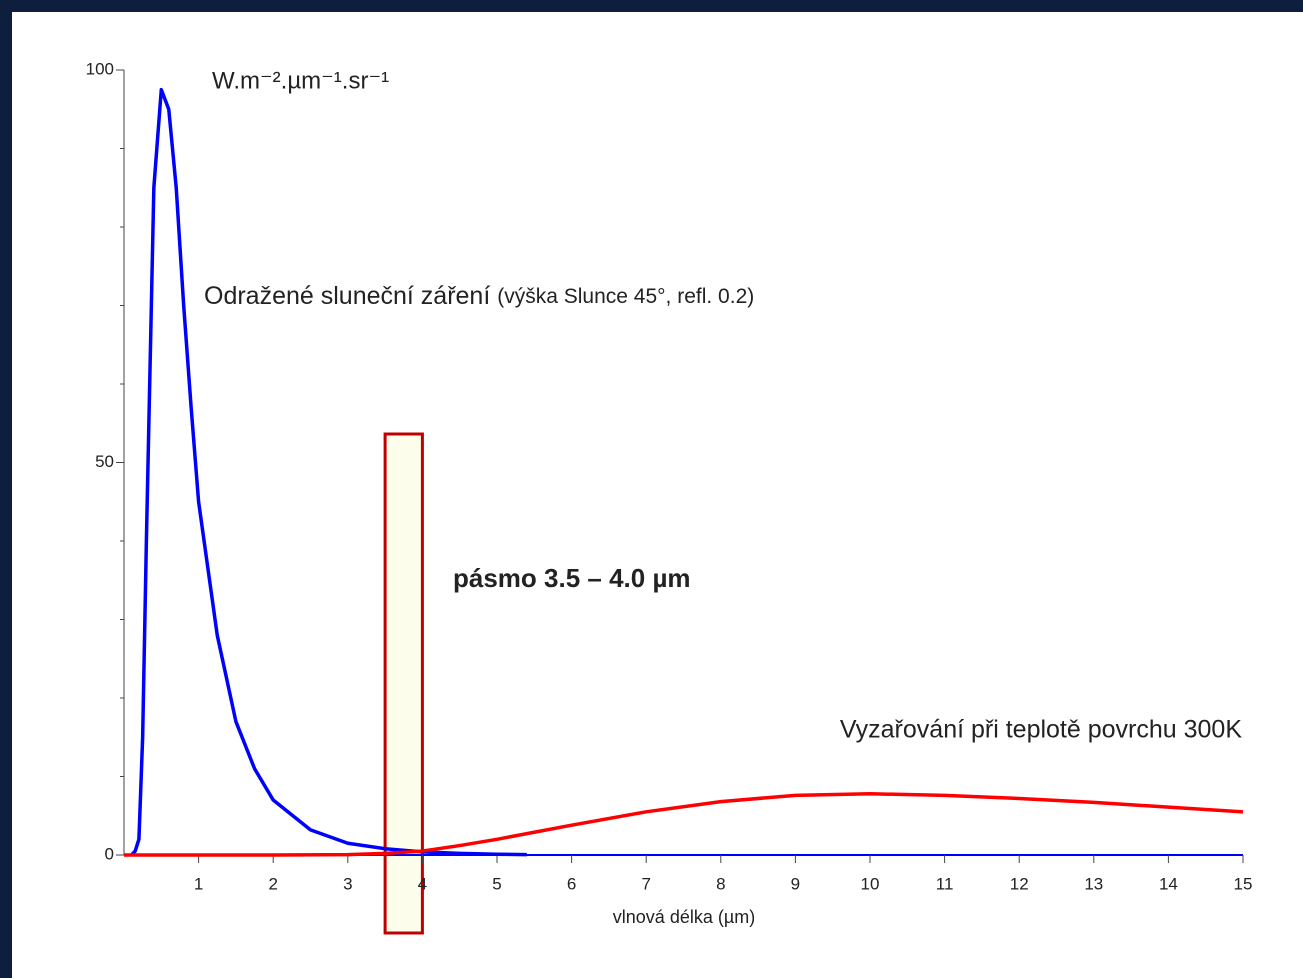  What do you see at coordinates (300, 80) in the screenshot?
I see `y-axis-label: W.m⁻².µm⁻¹.sr⁻¹` at bounding box center [300, 80].